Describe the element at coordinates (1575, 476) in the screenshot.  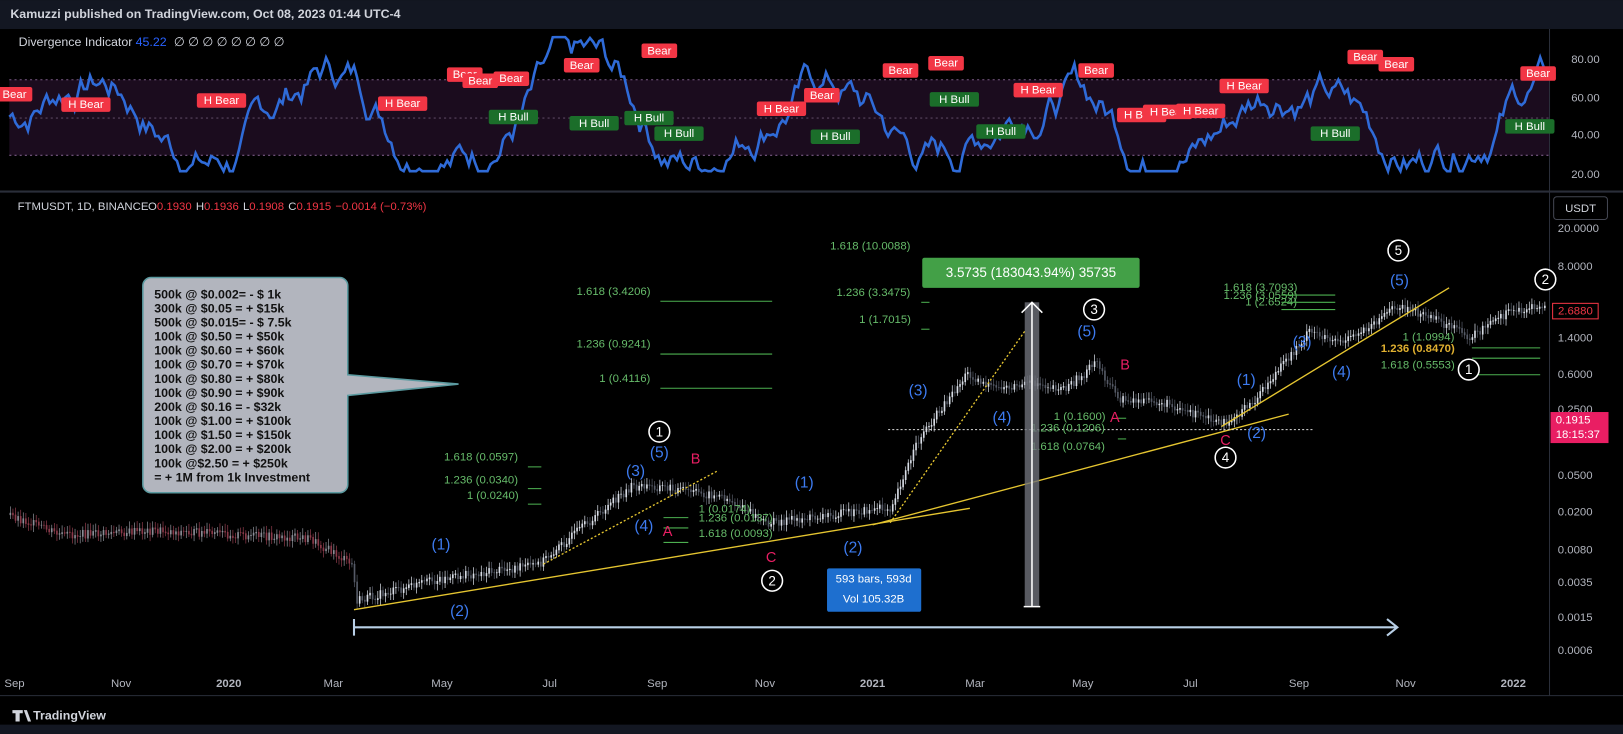
I see `price-tick: 0.0500` at that location.